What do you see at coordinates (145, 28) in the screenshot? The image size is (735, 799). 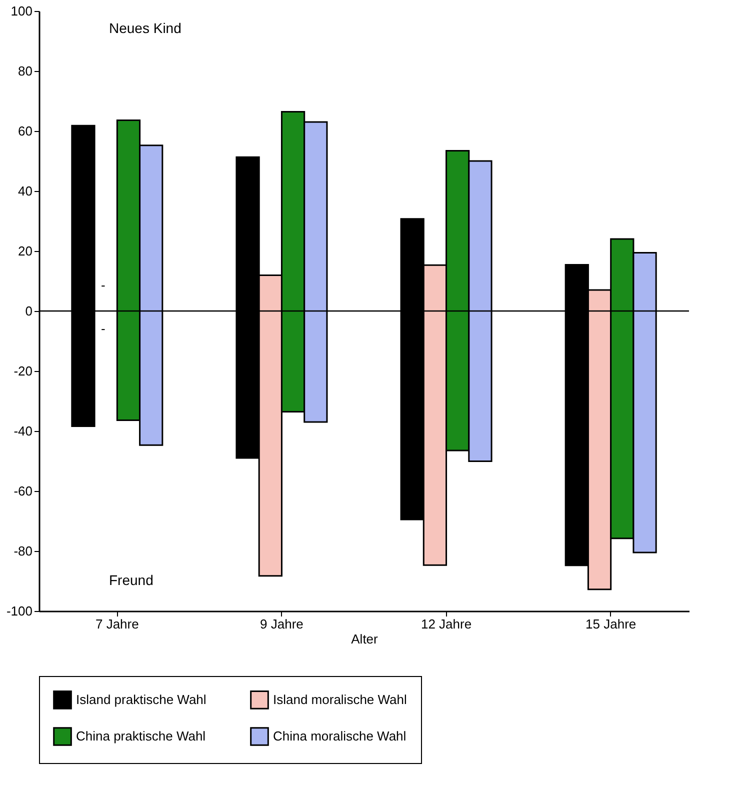 I see `annotation: Neues Kind` at bounding box center [145, 28].